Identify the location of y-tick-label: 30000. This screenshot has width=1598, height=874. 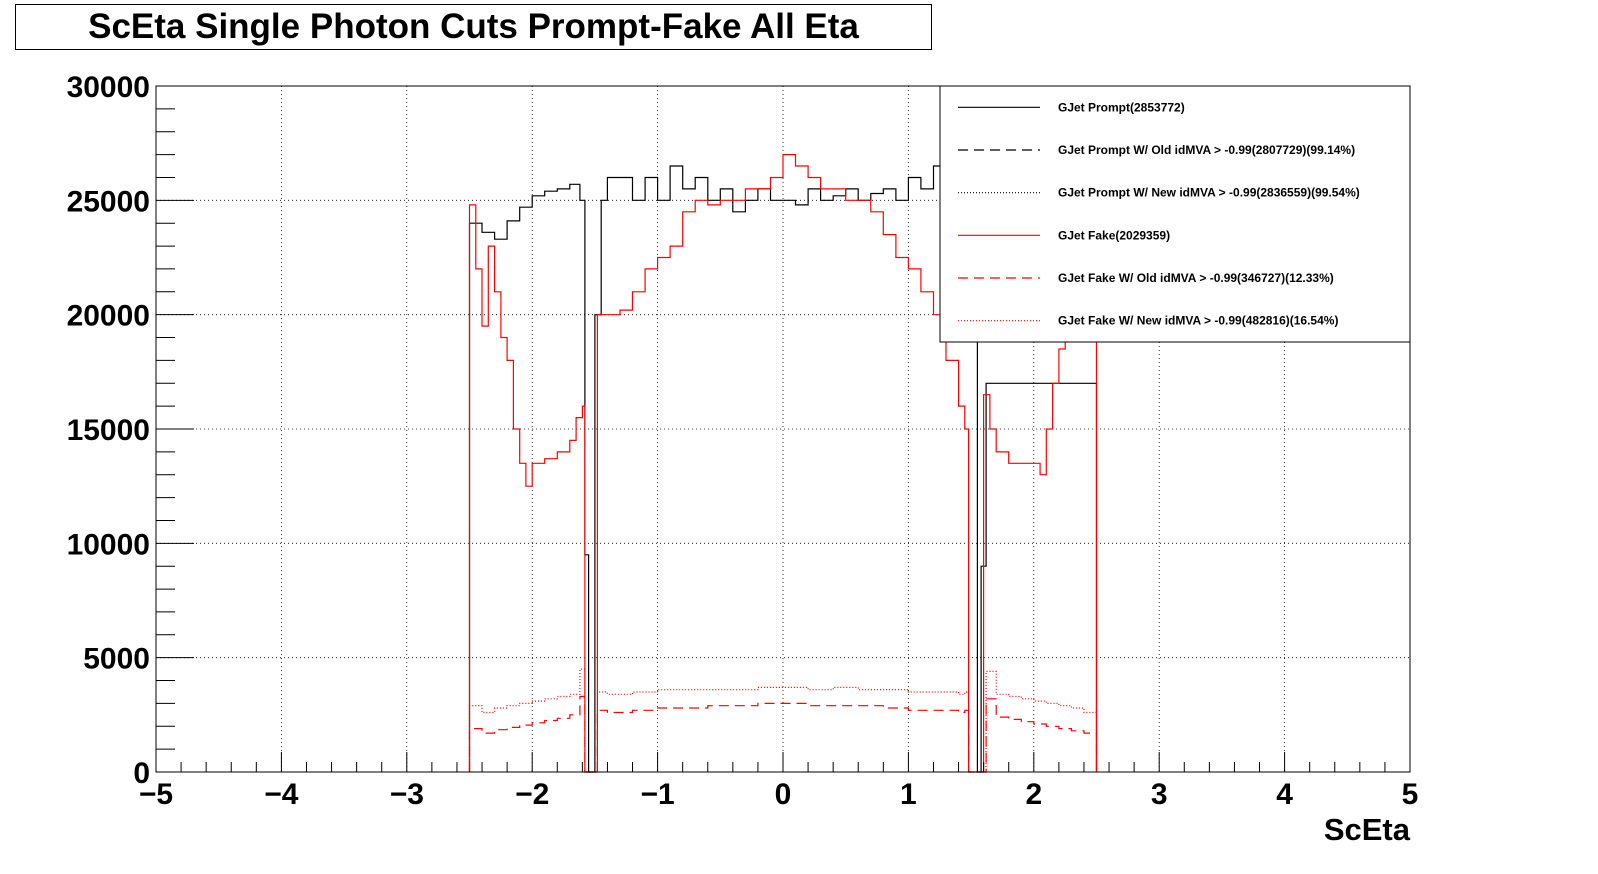
(108, 87).